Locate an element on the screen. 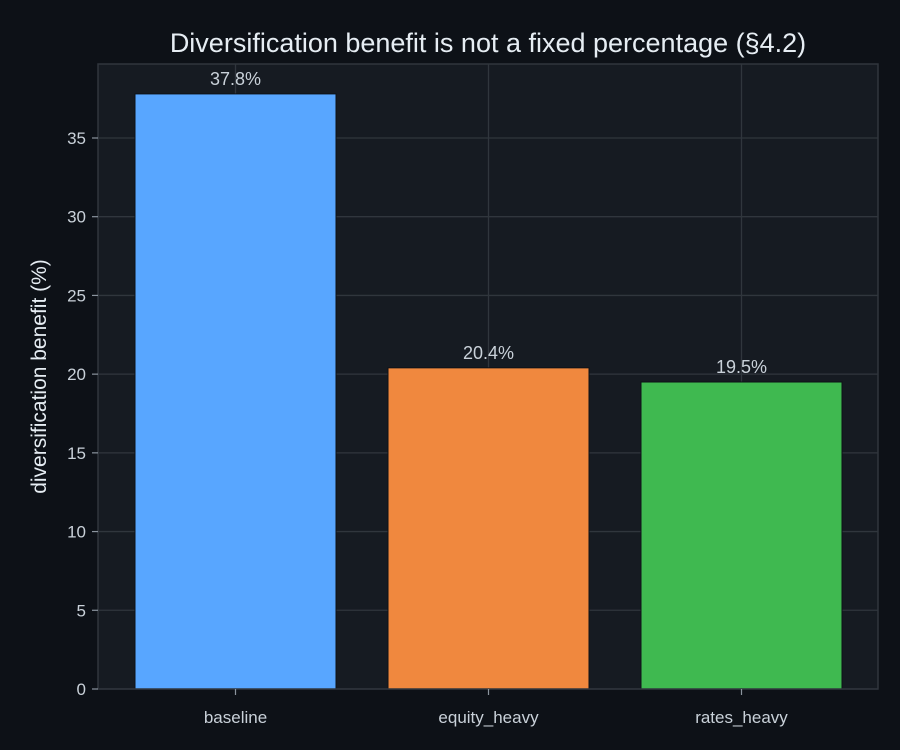 Image resolution: width=900 pixels, height=750 pixels. x-tick-label: baseline is located at coordinates (235, 717).